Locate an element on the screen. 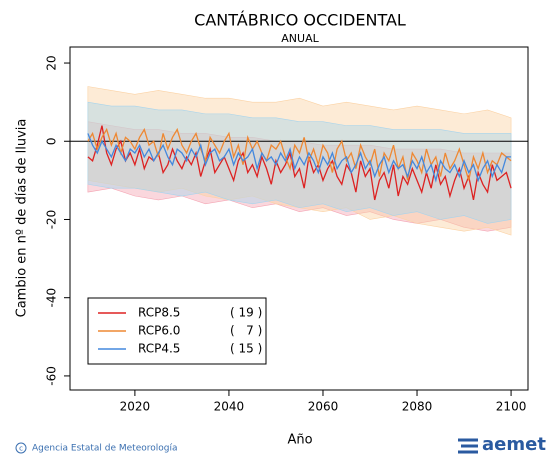  legend-label: RCP4.5 is located at coordinates (159, 349).